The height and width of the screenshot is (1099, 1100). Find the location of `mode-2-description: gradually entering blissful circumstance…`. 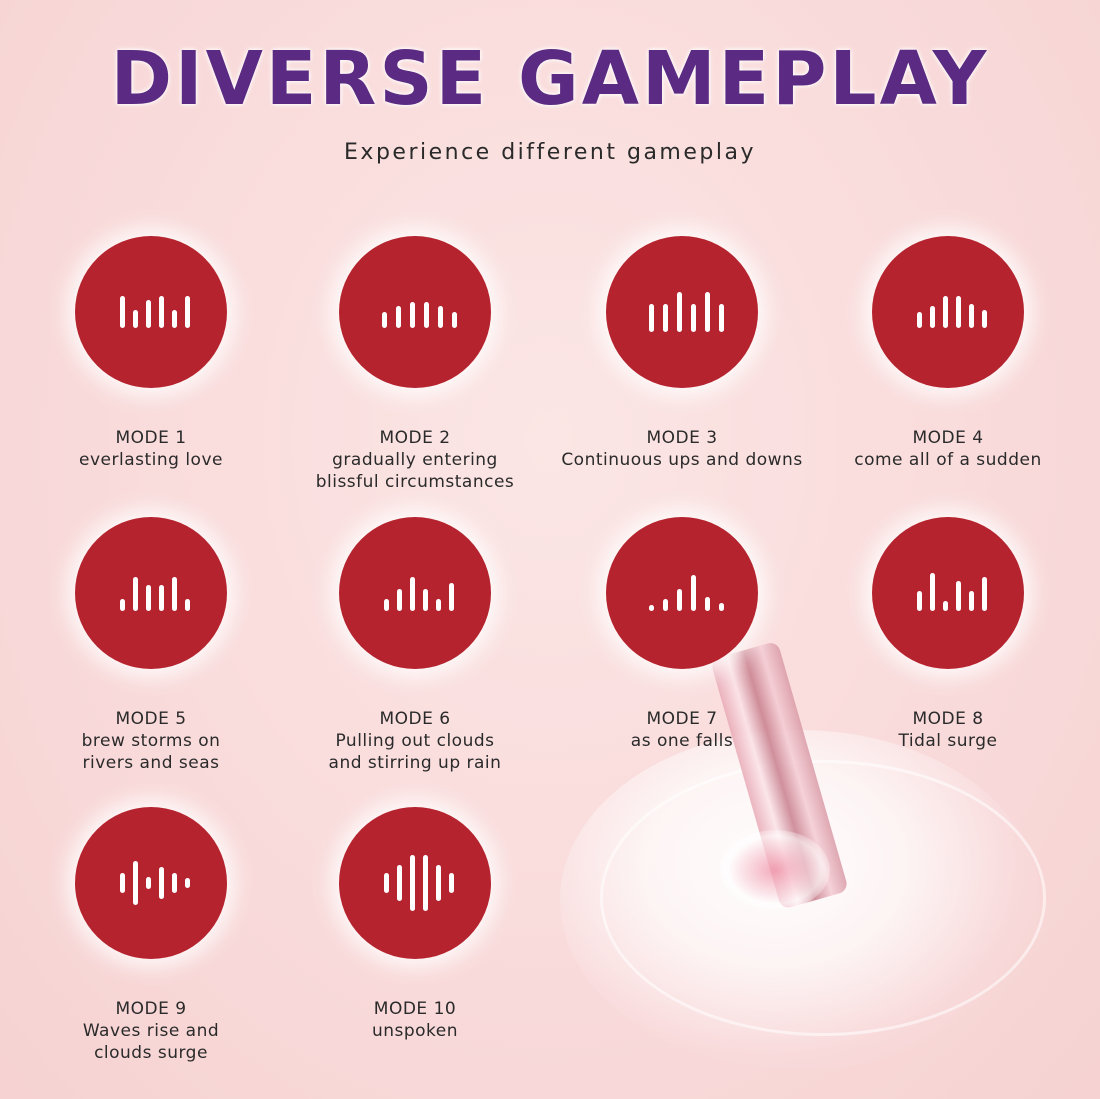

mode-2-description: gradually entering blissful circumstance… is located at coordinates (415, 471).